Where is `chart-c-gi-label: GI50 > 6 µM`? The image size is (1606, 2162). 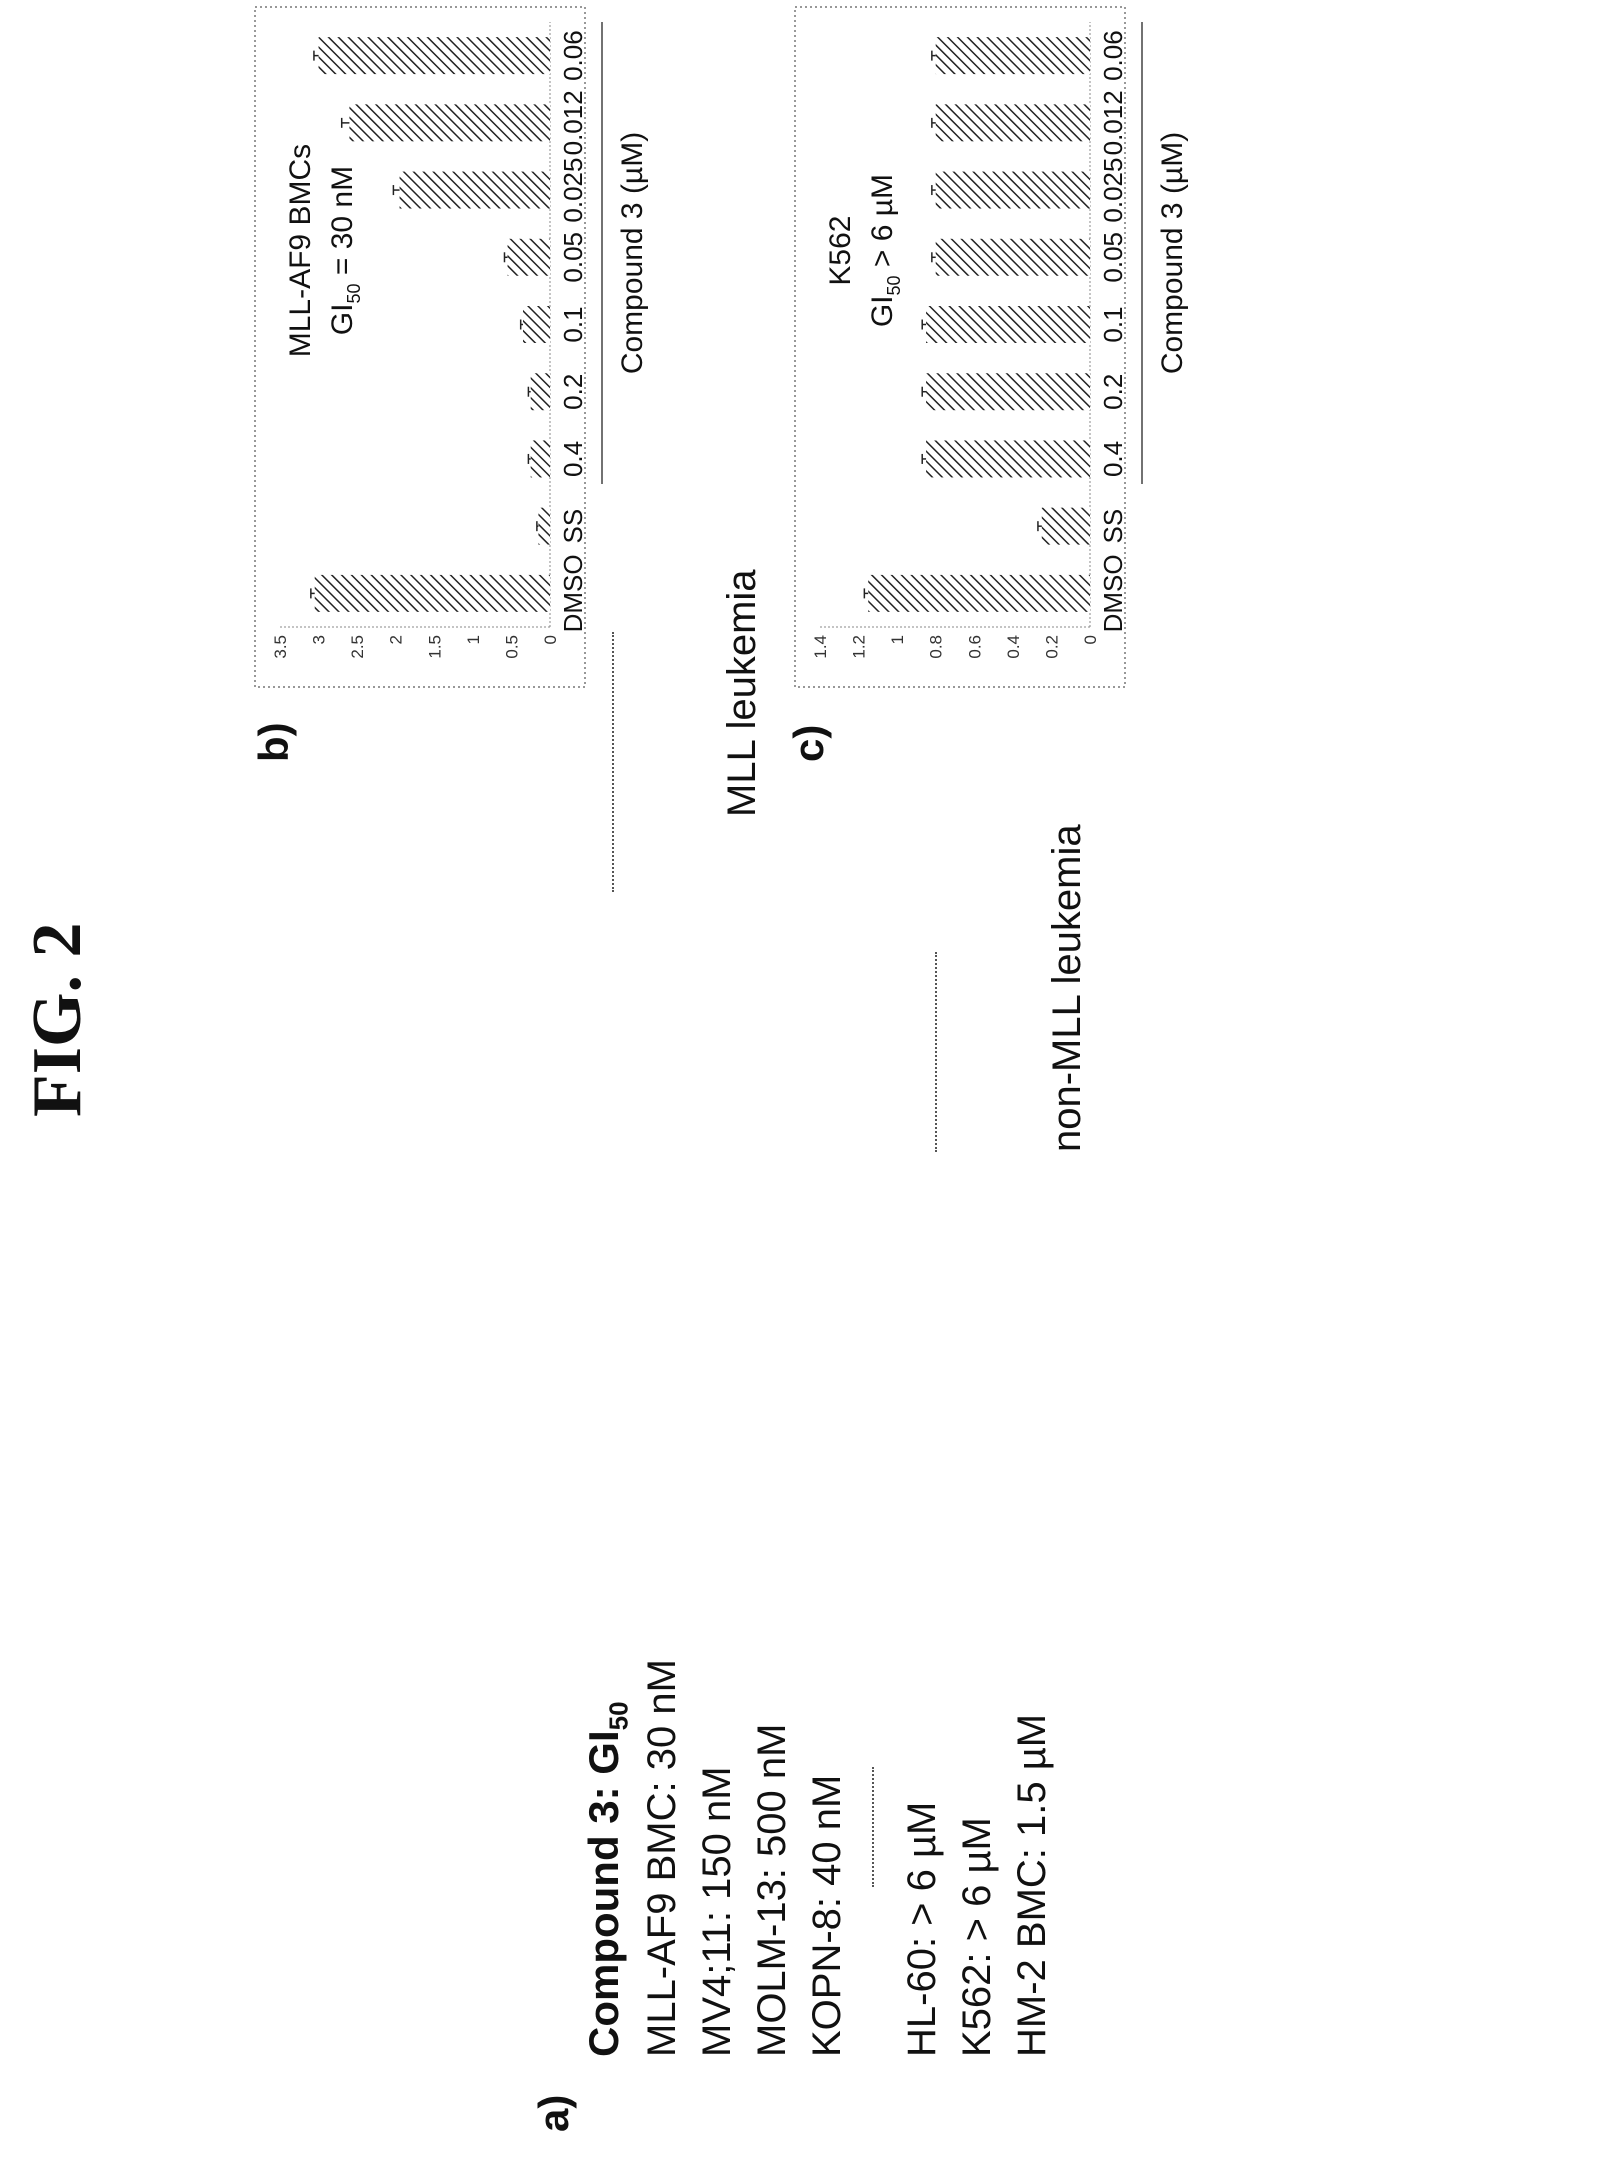 chart-c-gi-label: GI50 > 6 µM is located at coordinates (885, 250).